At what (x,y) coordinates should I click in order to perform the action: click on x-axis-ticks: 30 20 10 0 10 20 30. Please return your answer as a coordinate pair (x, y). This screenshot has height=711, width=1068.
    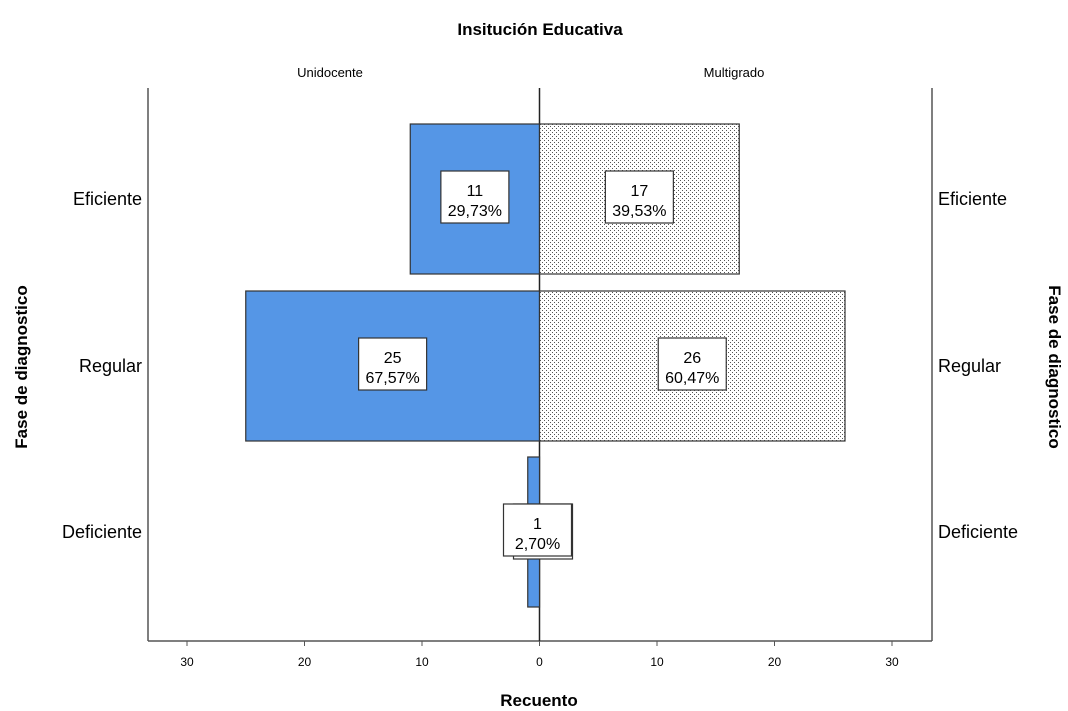
    Looking at the image, I should click on (539, 655).